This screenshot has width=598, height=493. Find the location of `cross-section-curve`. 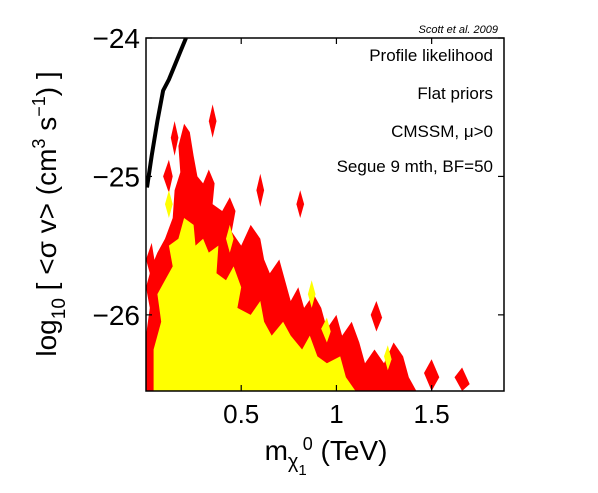

cross-section-curve is located at coordinates (167, 113).